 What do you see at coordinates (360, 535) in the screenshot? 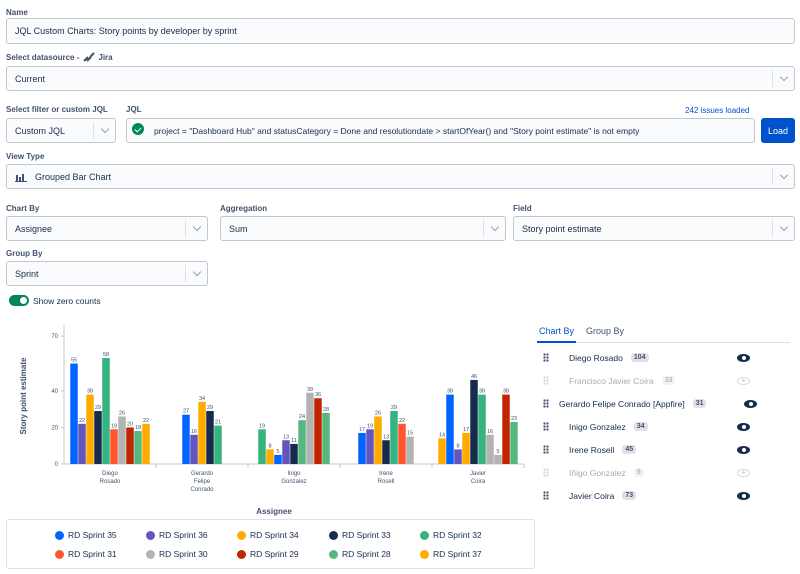
I see `legend-item: RD Sprint 33` at bounding box center [360, 535].